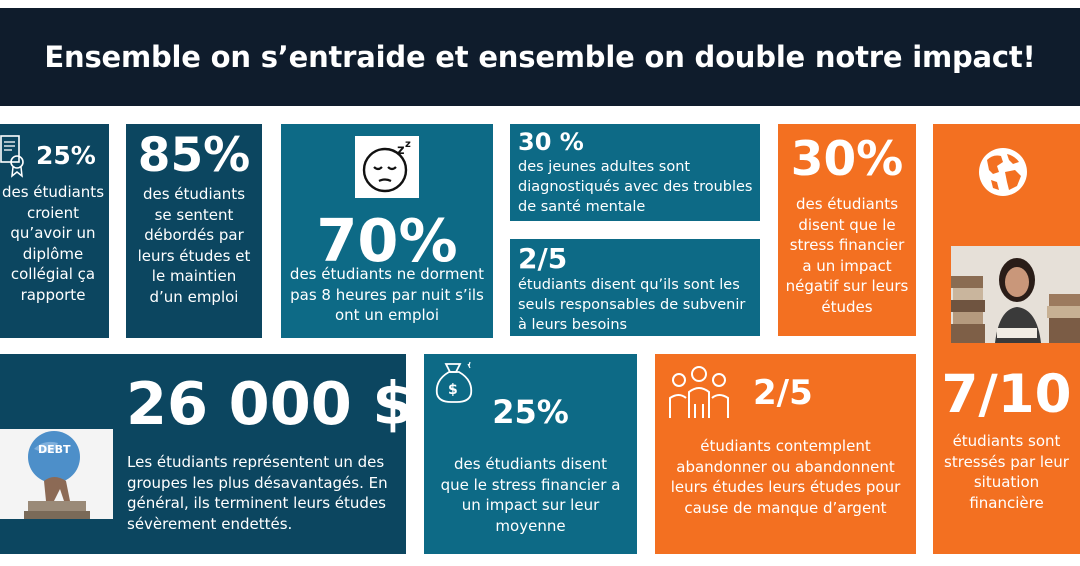 The height and width of the screenshot is (566, 1080). What do you see at coordinates (12, 156) in the screenshot?
I see `diploma-icon` at bounding box center [12, 156].